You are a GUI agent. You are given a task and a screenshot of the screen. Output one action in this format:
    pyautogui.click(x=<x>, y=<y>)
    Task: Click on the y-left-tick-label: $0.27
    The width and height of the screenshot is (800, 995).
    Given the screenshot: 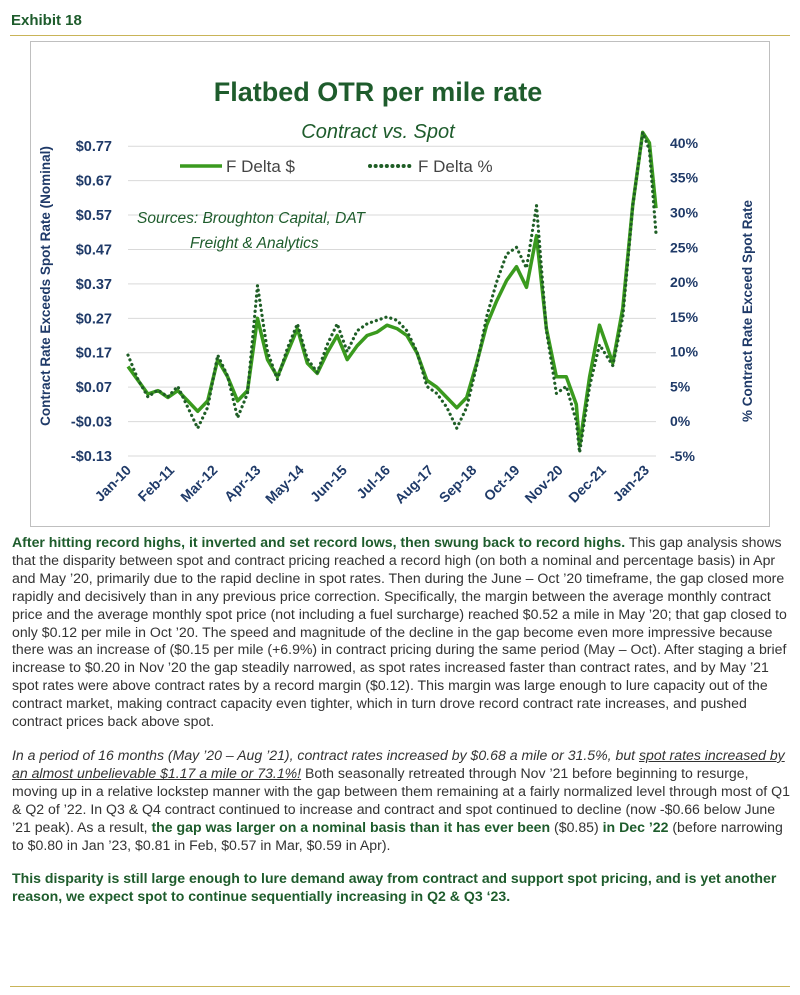 What is the action you would take?
    pyautogui.click(x=94, y=319)
    